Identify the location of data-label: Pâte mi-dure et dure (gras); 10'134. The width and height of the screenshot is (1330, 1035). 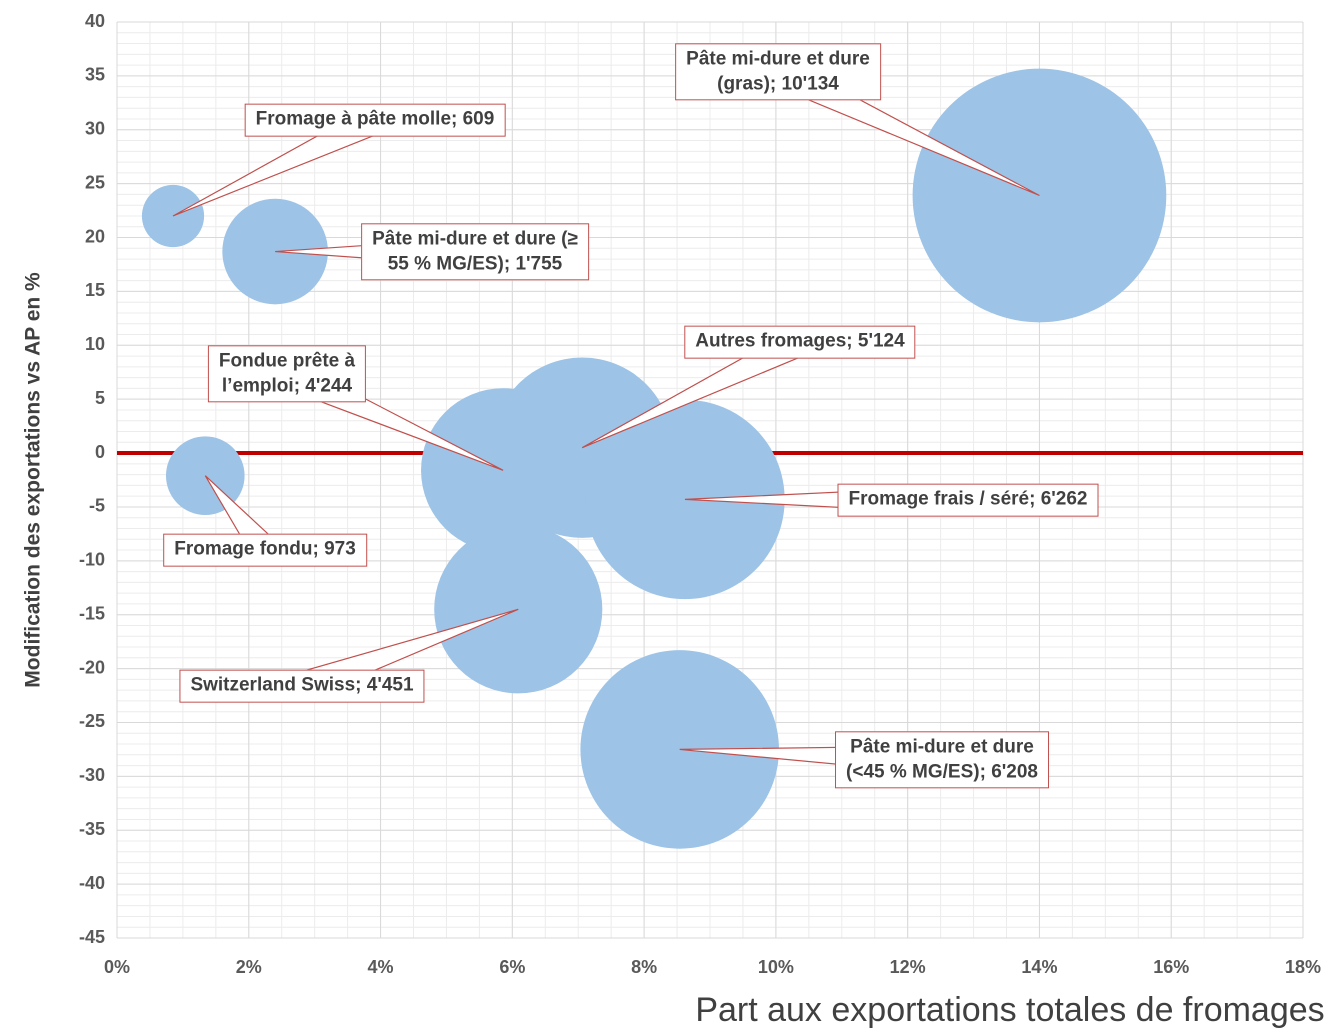
(778, 72).